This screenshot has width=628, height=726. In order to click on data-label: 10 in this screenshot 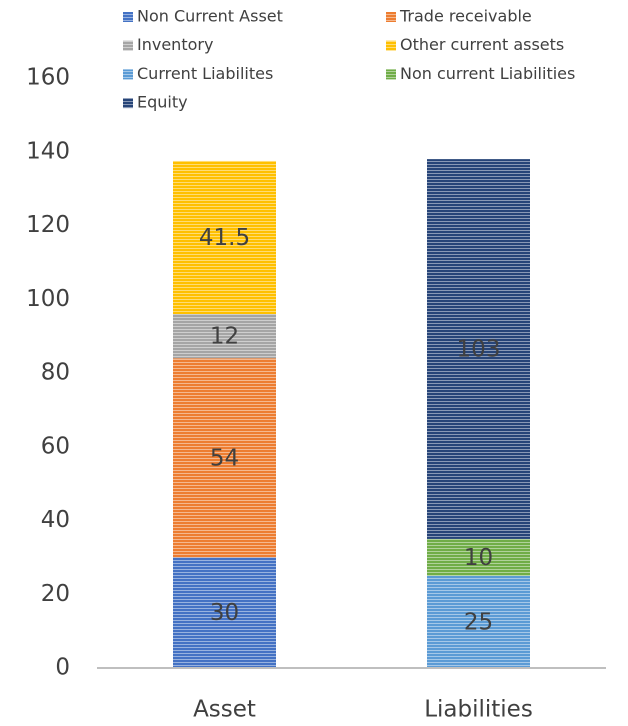, I will do `click(478, 558)`.